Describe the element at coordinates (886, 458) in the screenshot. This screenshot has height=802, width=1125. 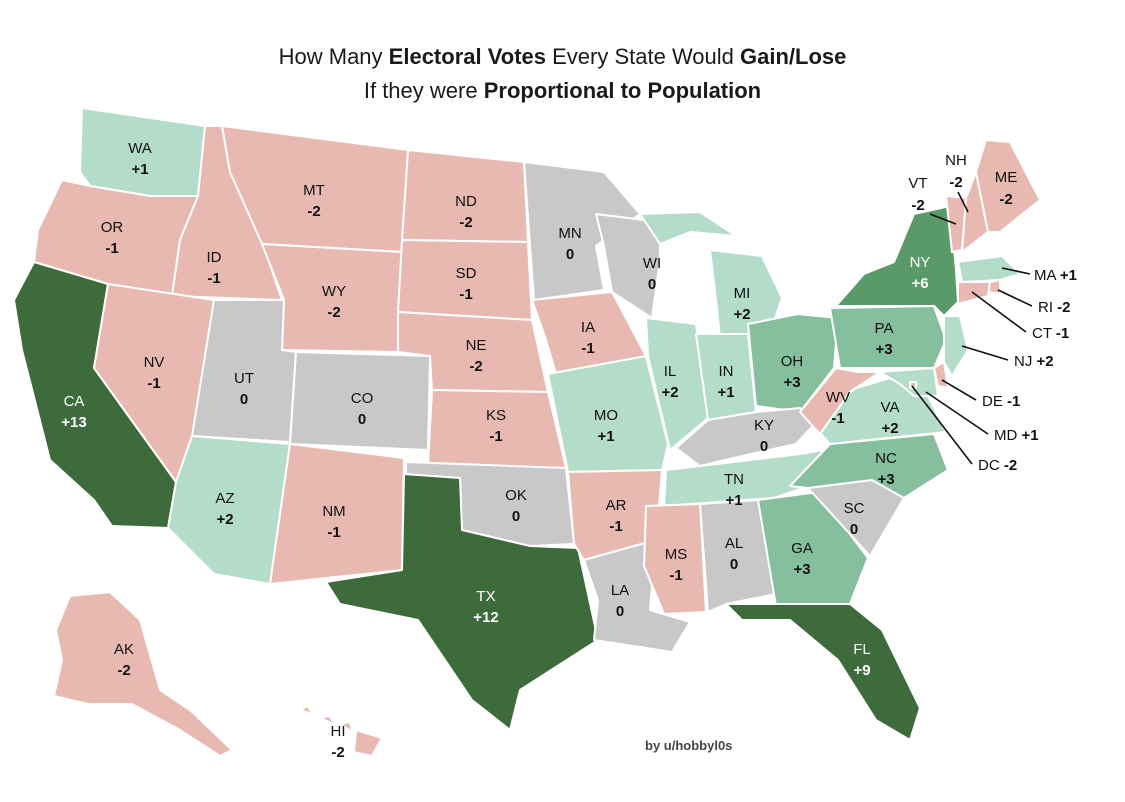
I see `state-abbr-nc: NC` at that location.